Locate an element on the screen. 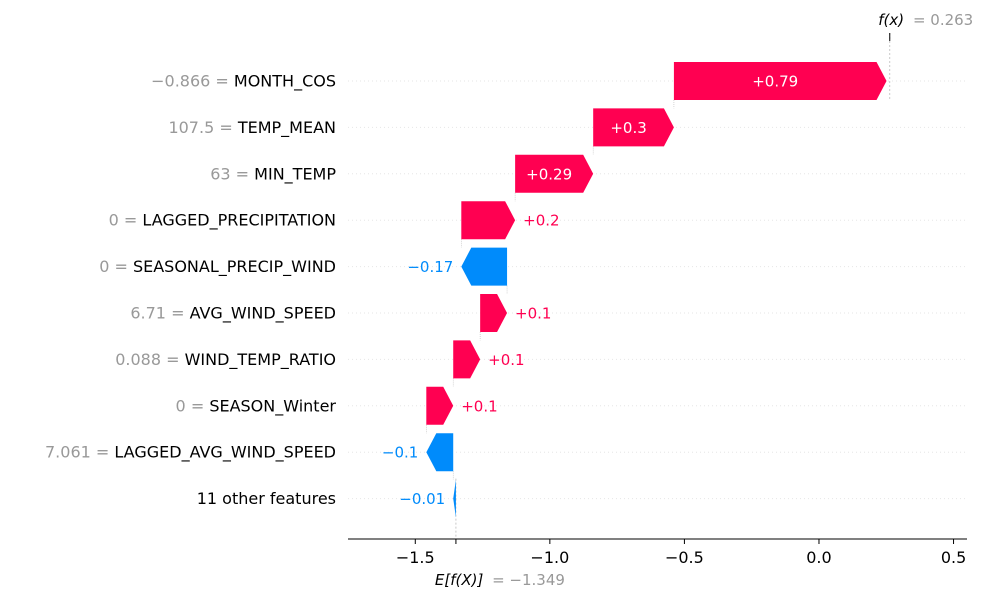  feature-name: TEMP_MEAN is located at coordinates (286, 128).